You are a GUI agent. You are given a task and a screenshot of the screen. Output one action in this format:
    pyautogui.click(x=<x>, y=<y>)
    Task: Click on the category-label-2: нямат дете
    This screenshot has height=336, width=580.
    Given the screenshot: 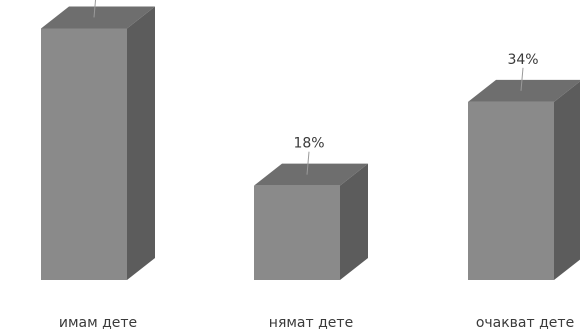 What is the action you would take?
    pyautogui.click(x=311, y=323)
    